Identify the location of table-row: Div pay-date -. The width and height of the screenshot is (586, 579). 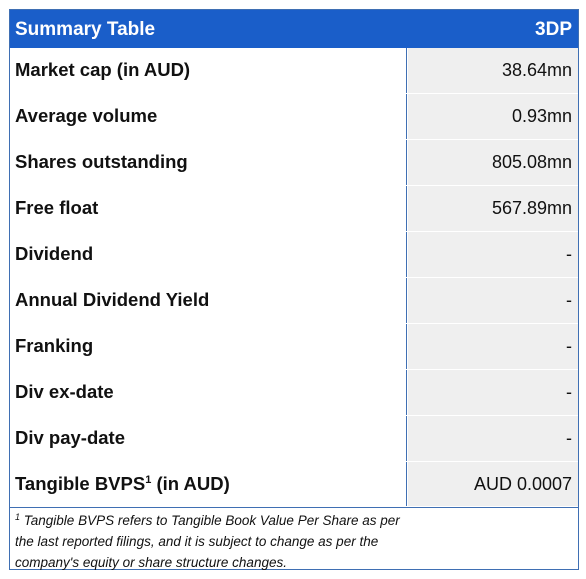
(294, 439).